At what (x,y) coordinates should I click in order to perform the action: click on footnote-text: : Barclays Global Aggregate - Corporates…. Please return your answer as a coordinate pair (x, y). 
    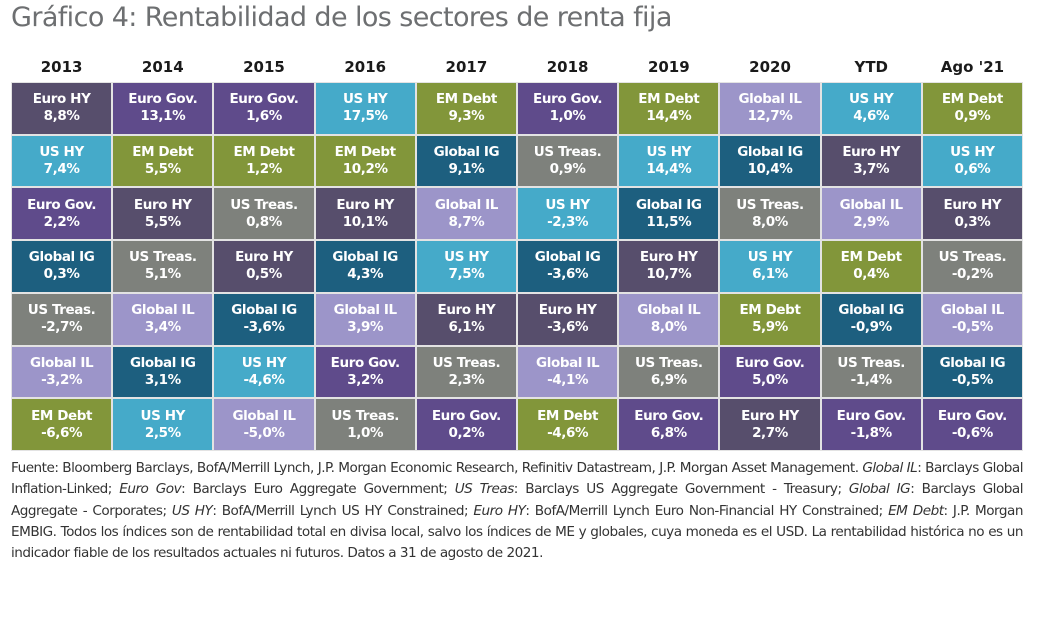
    Looking at the image, I should click on (517, 500).